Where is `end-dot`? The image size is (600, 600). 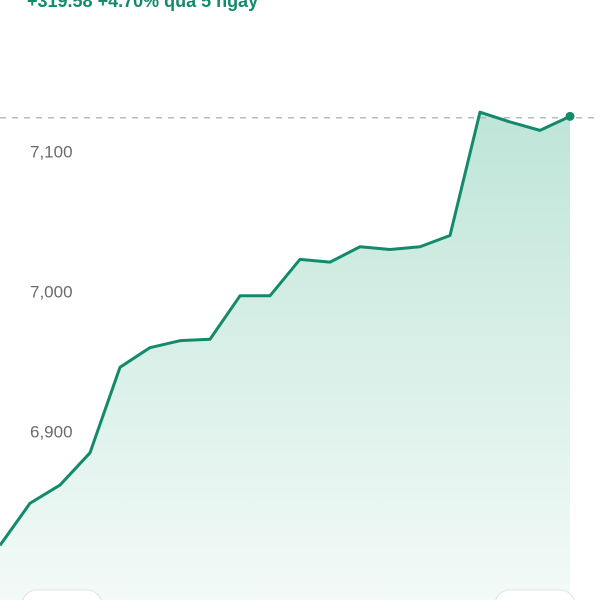 end-dot is located at coordinates (570, 116).